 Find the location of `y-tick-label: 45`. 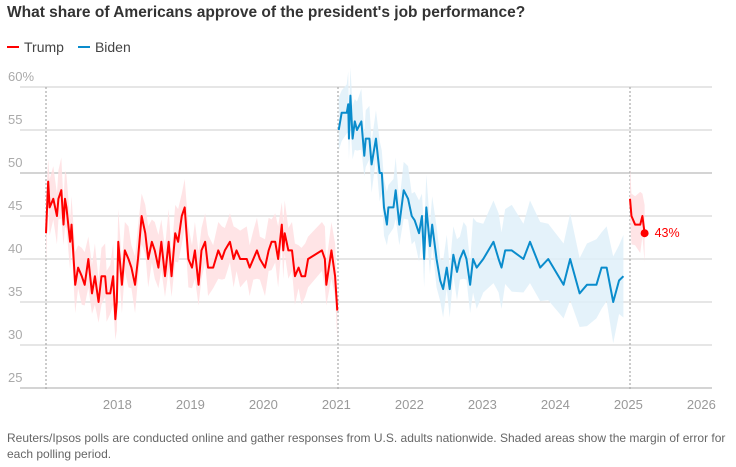

y-tick-label: 45 is located at coordinates (15, 205).